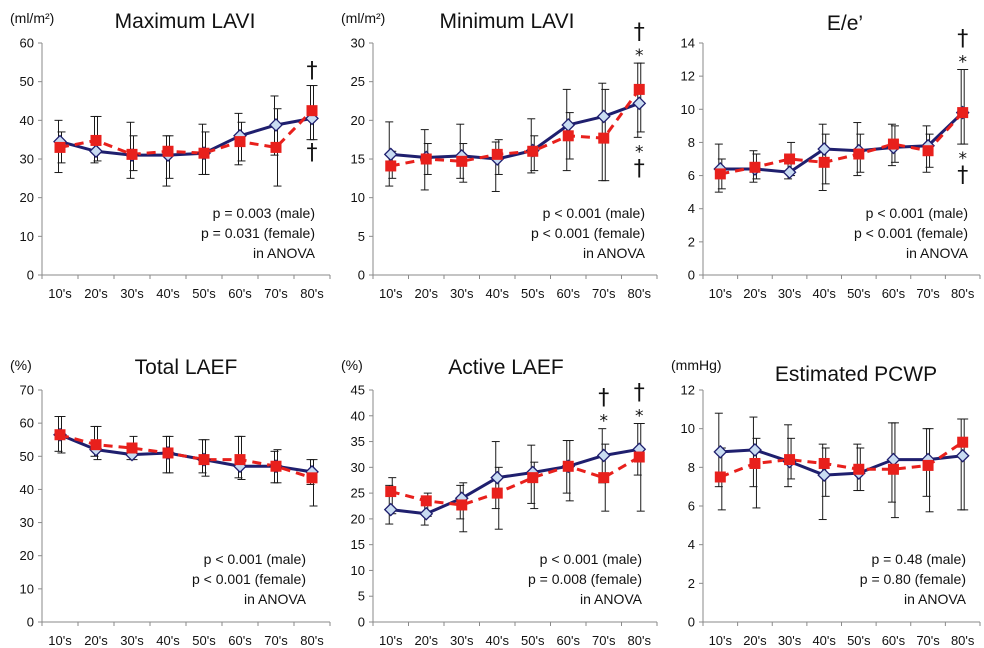  I want to click on x-tick-label: 30's, so click(790, 293).